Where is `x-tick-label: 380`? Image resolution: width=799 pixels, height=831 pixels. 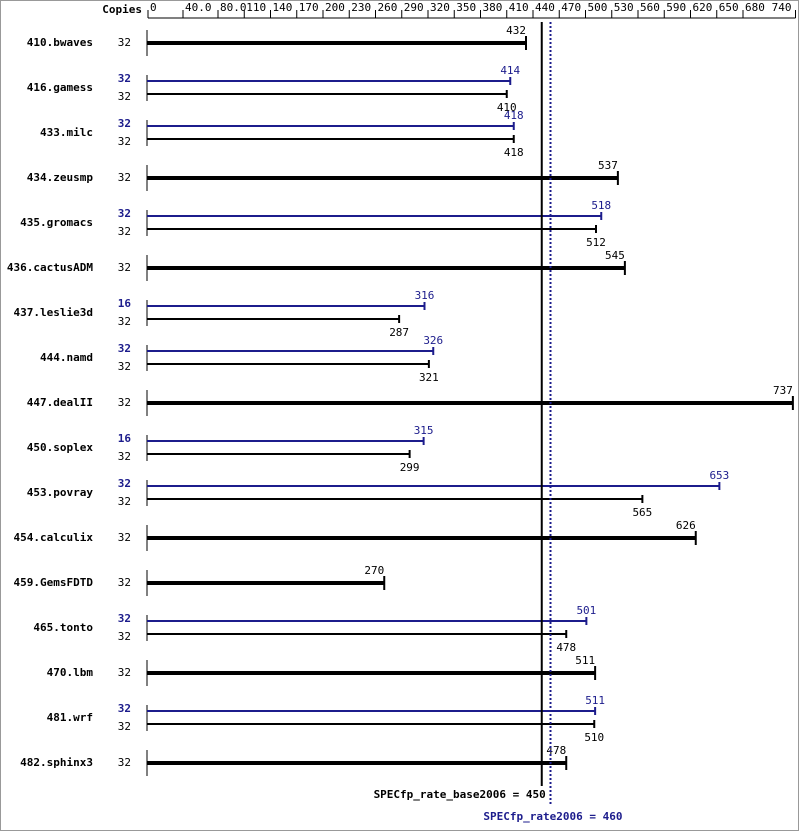 x-tick-label: 380 is located at coordinates (493, 7).